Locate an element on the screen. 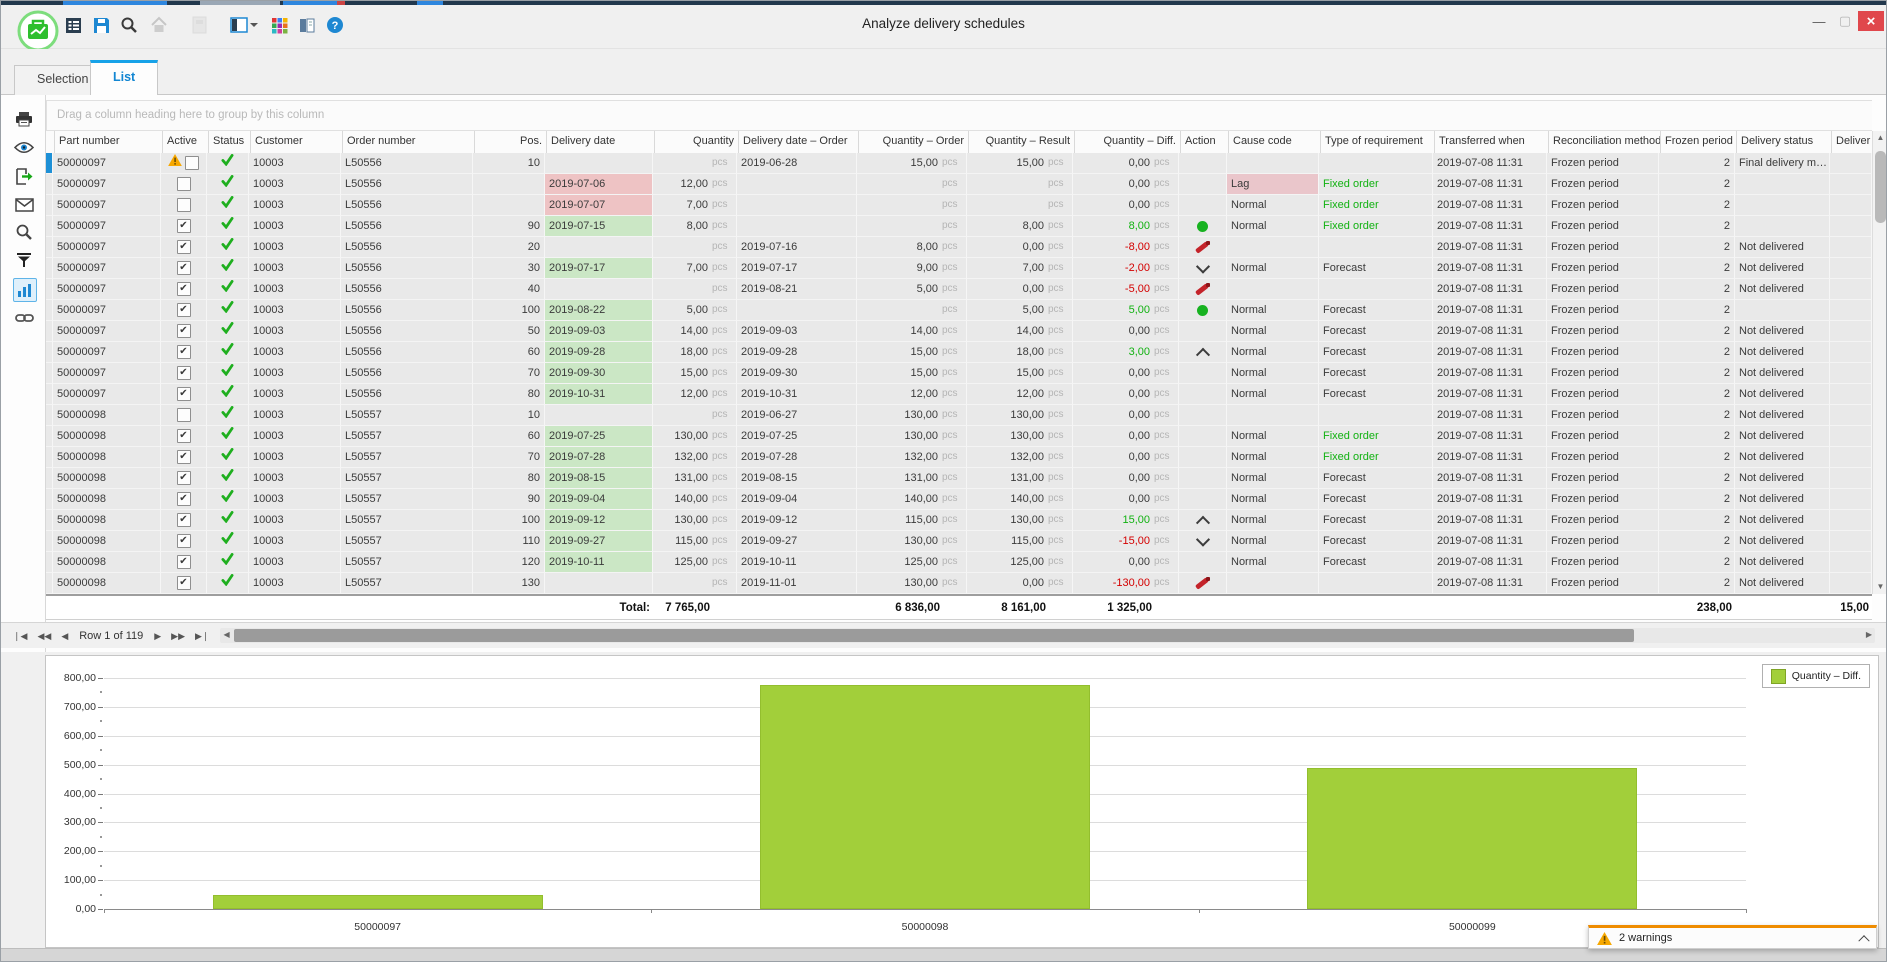  col-header-qr: Quantity – Result is located at coordinates (1022, 142).